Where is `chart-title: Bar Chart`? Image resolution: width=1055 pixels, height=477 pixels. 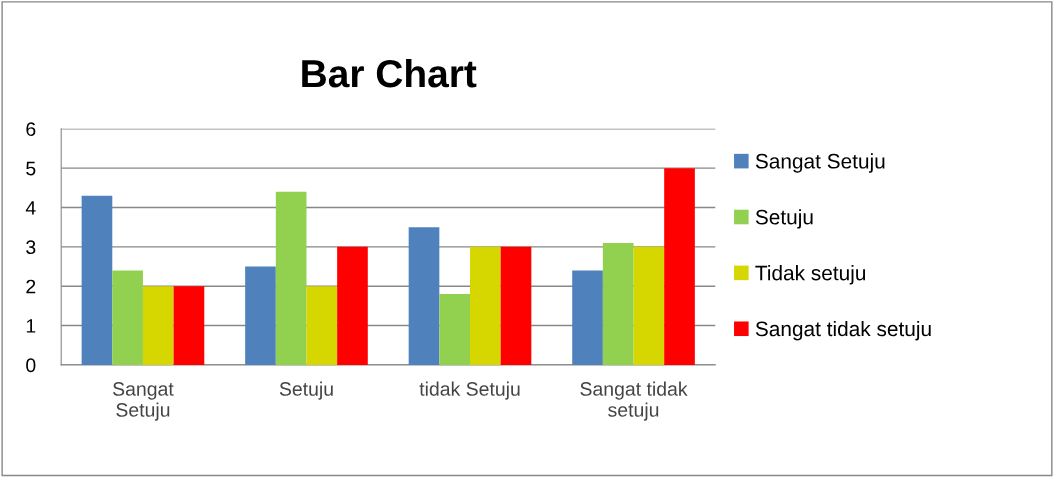 chart-title: Bar Chart is located at coordinates (389, 73).